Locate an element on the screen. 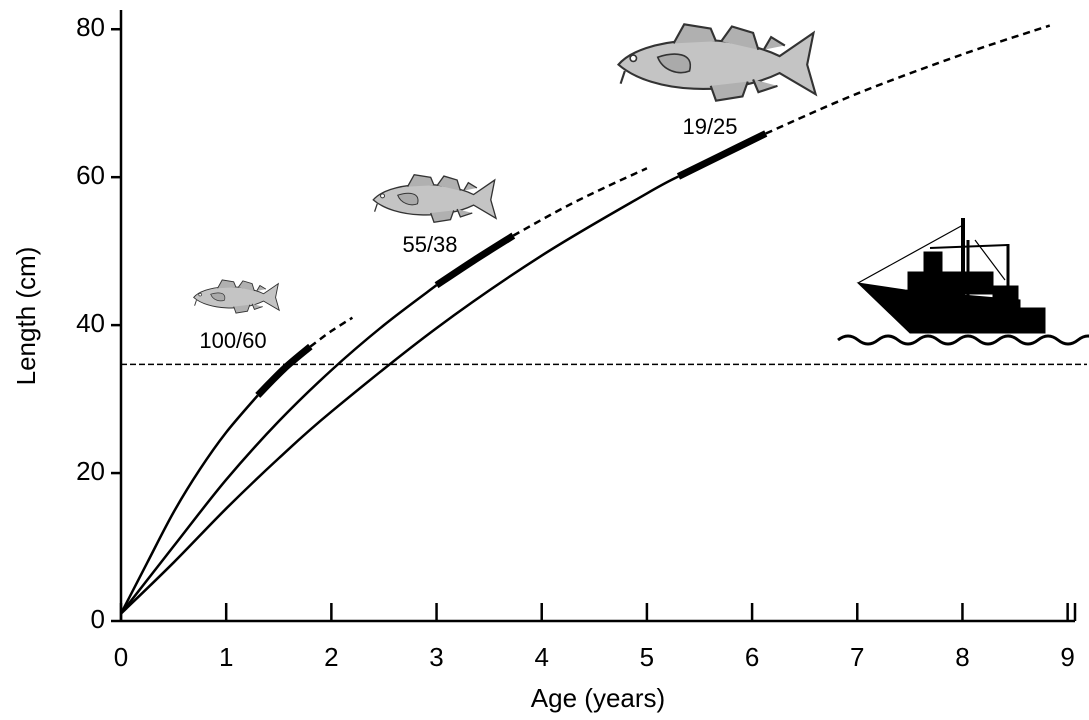 This screenshot has width=1089, height=720. y-tick-label: 40 is located at coordinates (90, 323).